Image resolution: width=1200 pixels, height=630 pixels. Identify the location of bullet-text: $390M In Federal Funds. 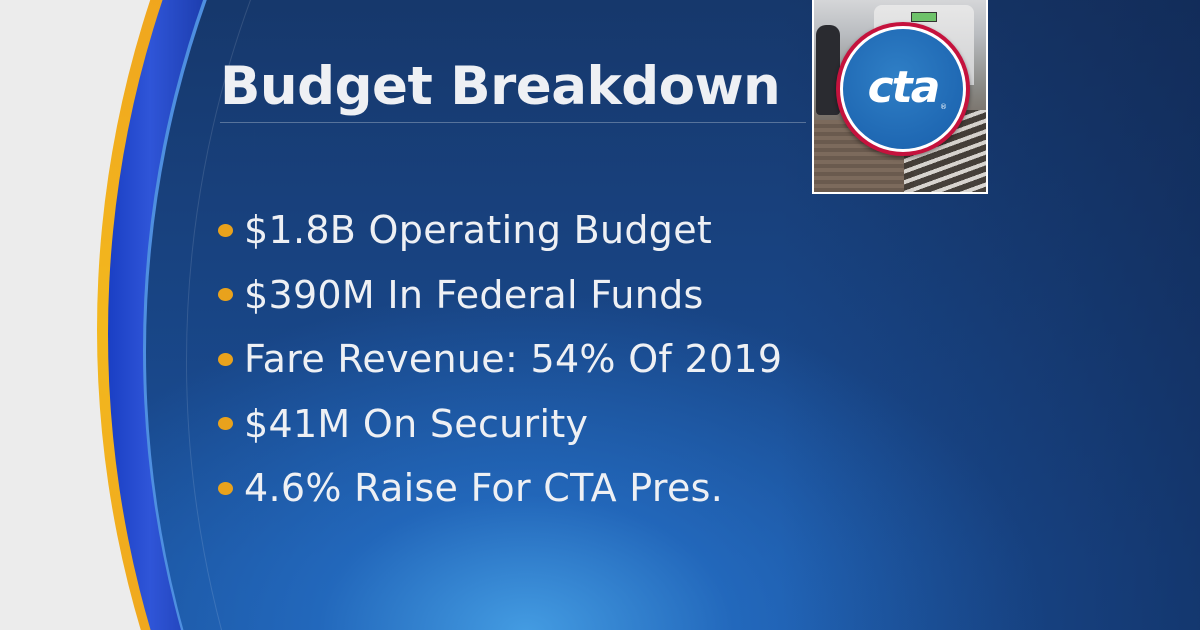
(474, 294).